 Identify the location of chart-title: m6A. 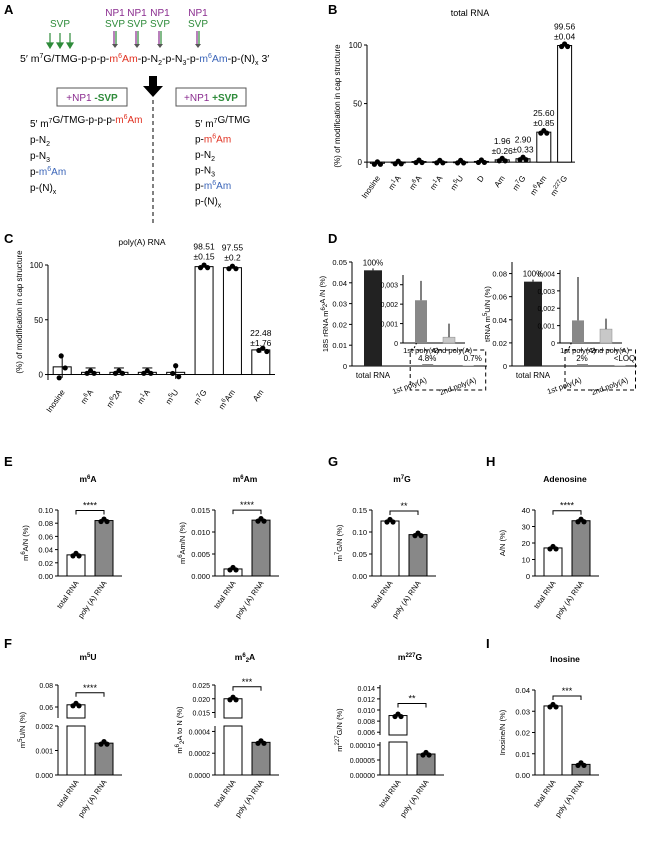
(87, 479).